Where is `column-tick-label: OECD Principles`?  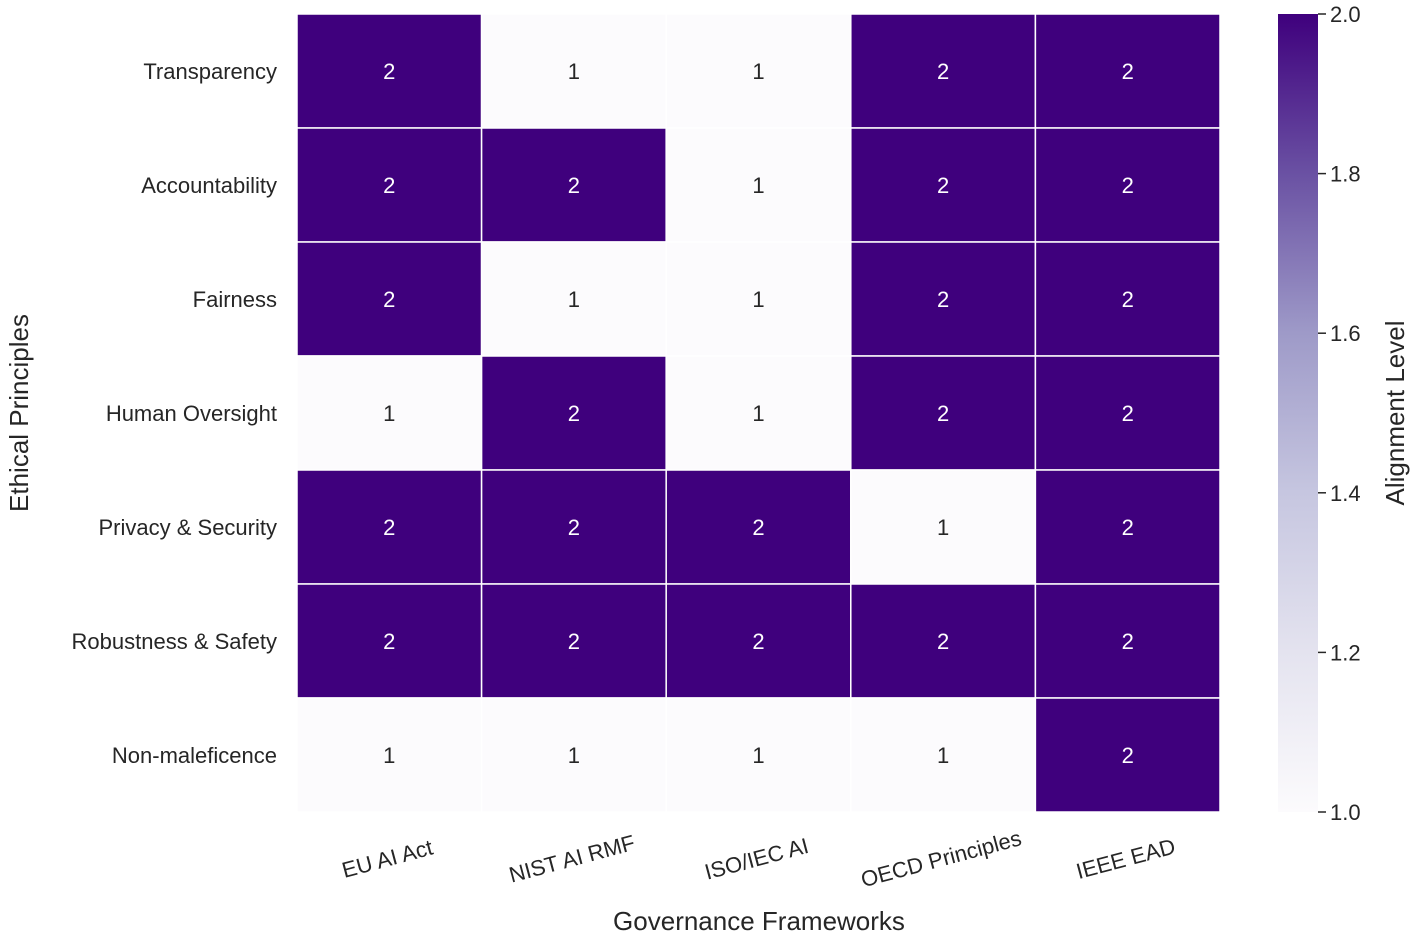 column-tick-label: OECD Principles is located at coordinates (941, 858).